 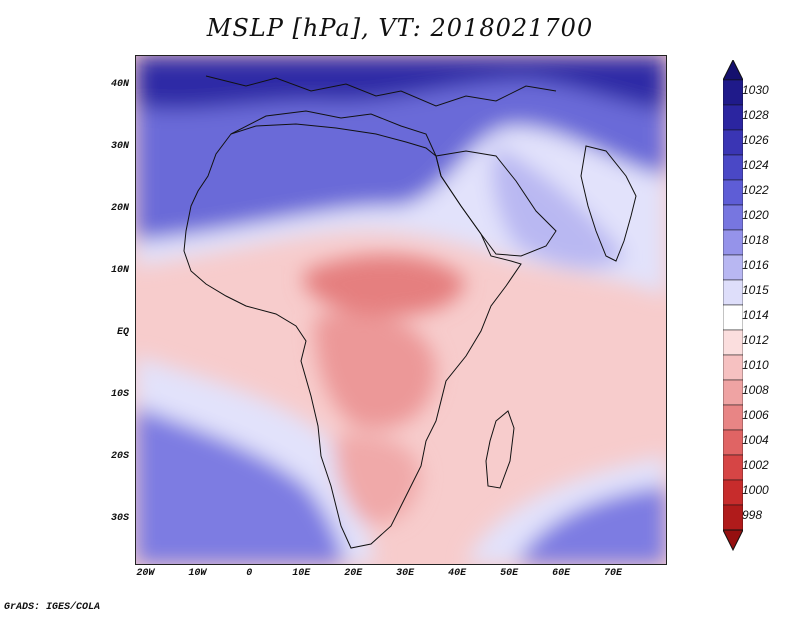 I want to click on field-arabia-high, so click(x=559, y=207).